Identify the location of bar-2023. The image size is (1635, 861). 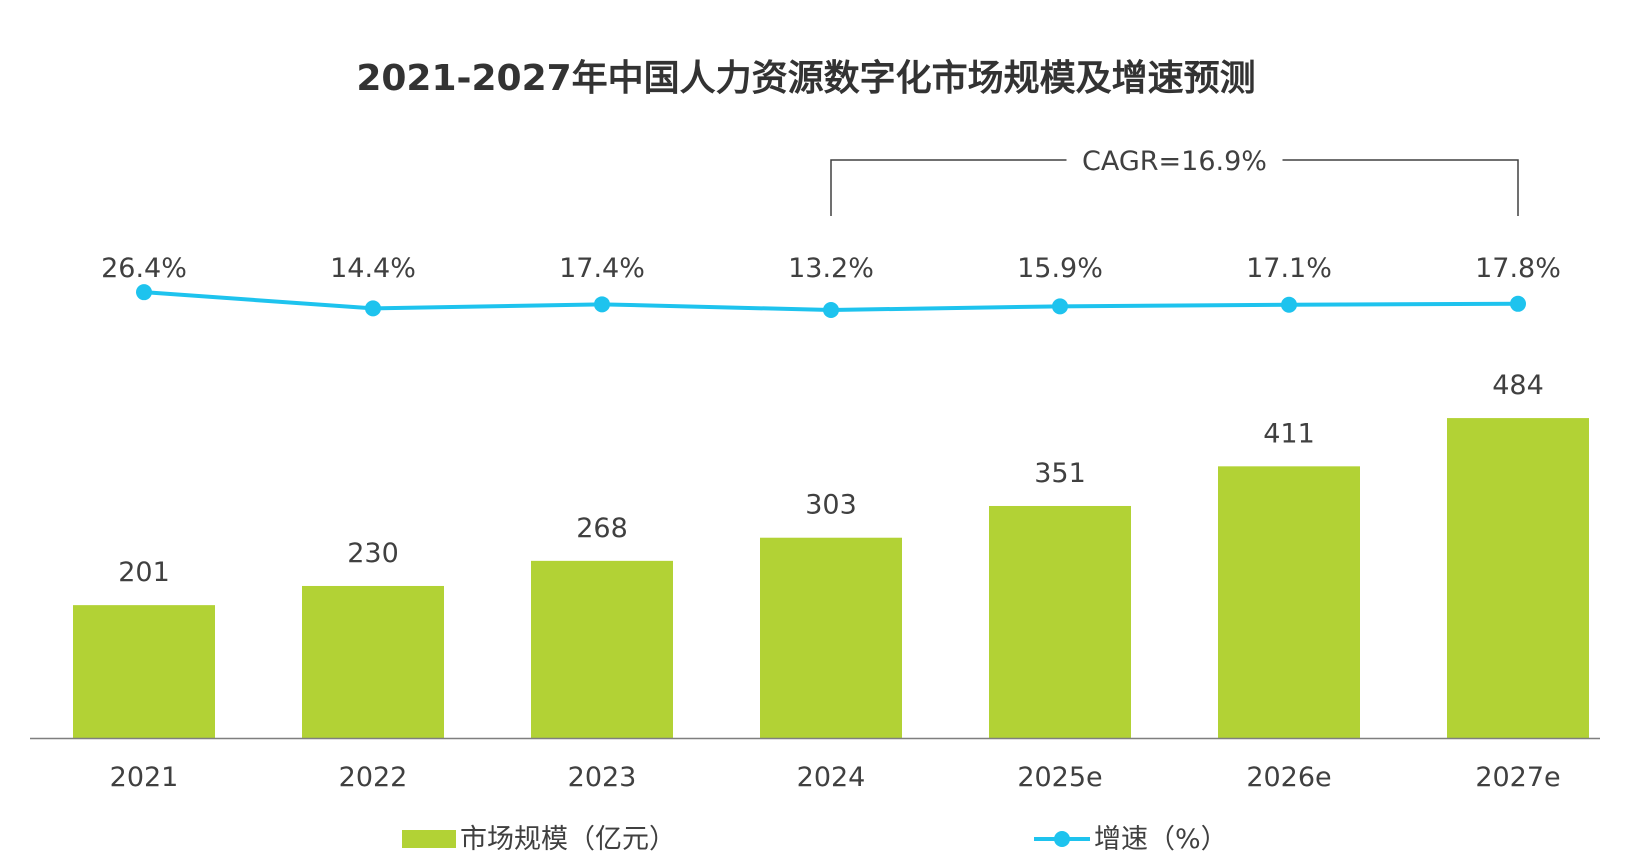
(602, 649).